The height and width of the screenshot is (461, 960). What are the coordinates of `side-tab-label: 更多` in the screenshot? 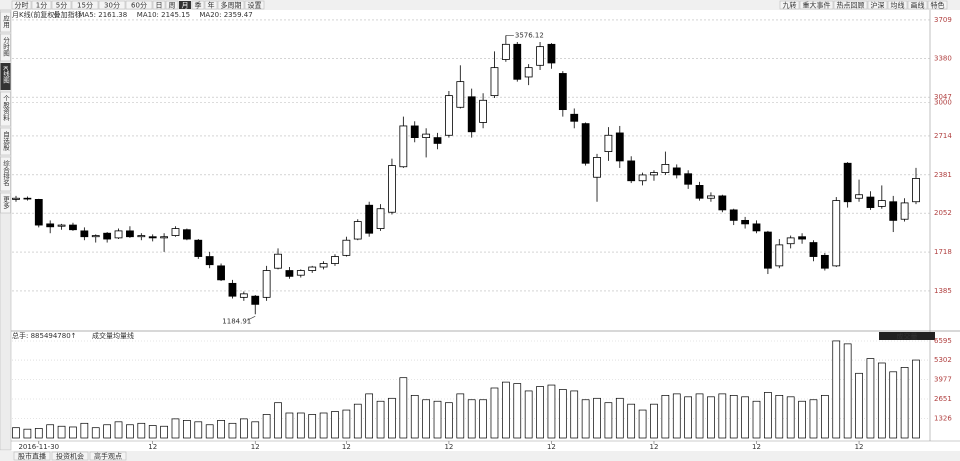 It's located at (6, 203).